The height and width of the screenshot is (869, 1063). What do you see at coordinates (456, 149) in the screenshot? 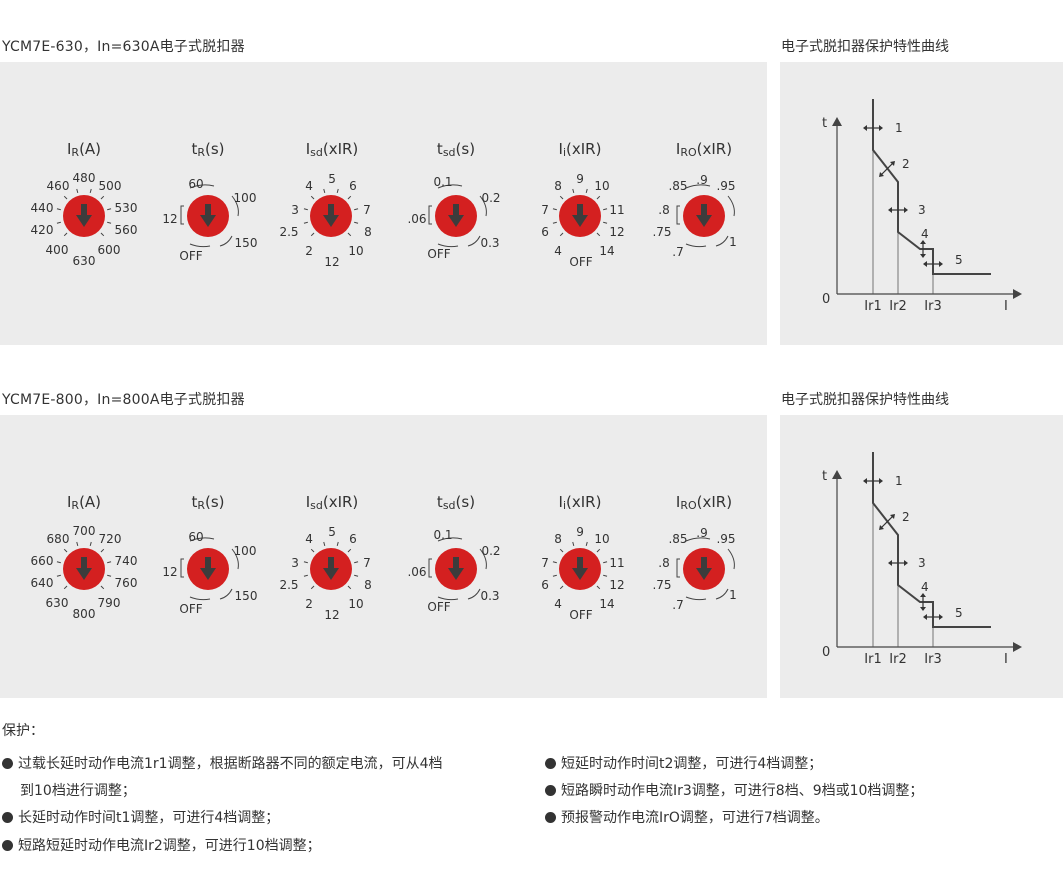
I see `dial-label-tsd: tsd(s)` at bounding box center [456, 149].